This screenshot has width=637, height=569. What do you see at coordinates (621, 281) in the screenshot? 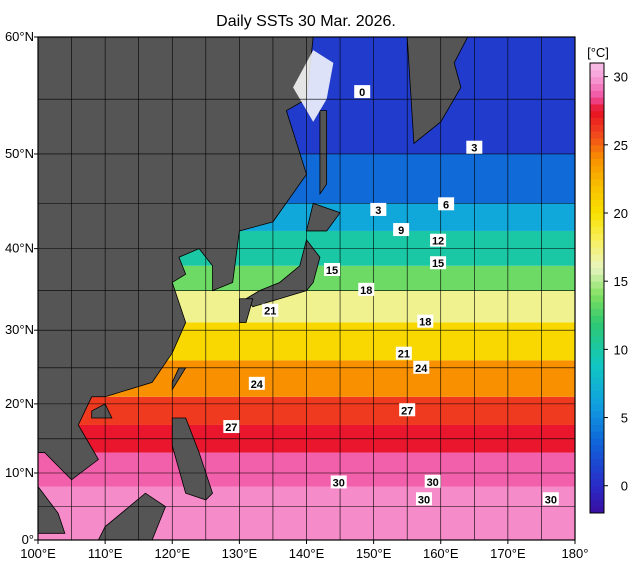
I see `colorbar-tick-label: 15` at bounding box center [621, 281].